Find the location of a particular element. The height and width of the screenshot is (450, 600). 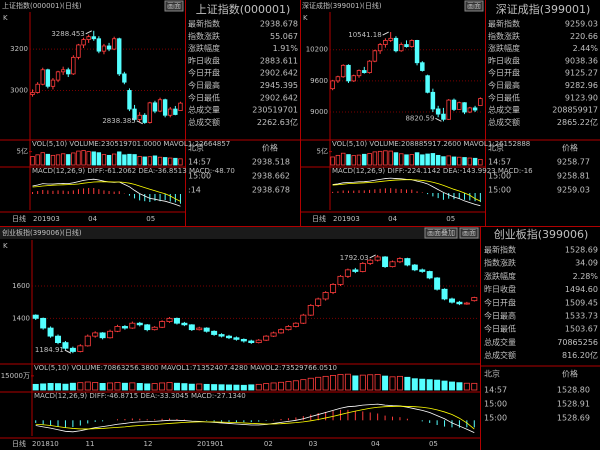

info-label: 最新指数 is located at coordinates (204, 24).